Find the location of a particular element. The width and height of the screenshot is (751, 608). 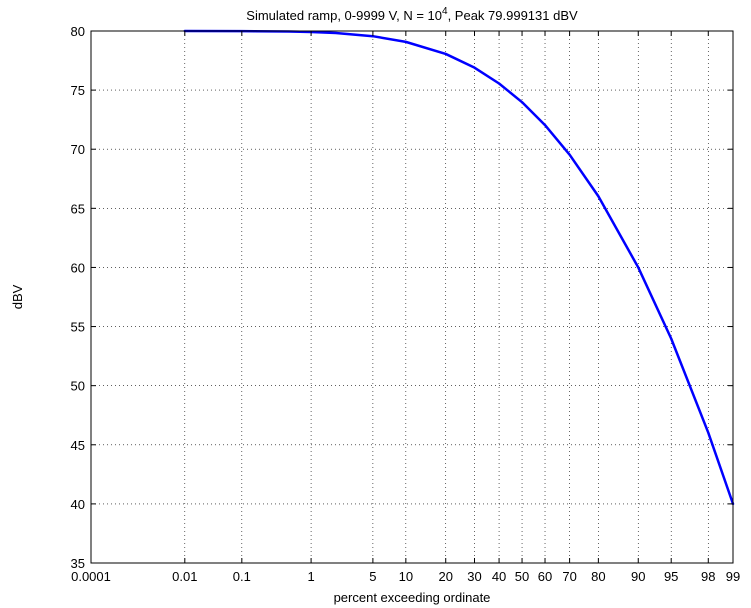

x-tick-label: 1 is located at coordinates (310, 576).